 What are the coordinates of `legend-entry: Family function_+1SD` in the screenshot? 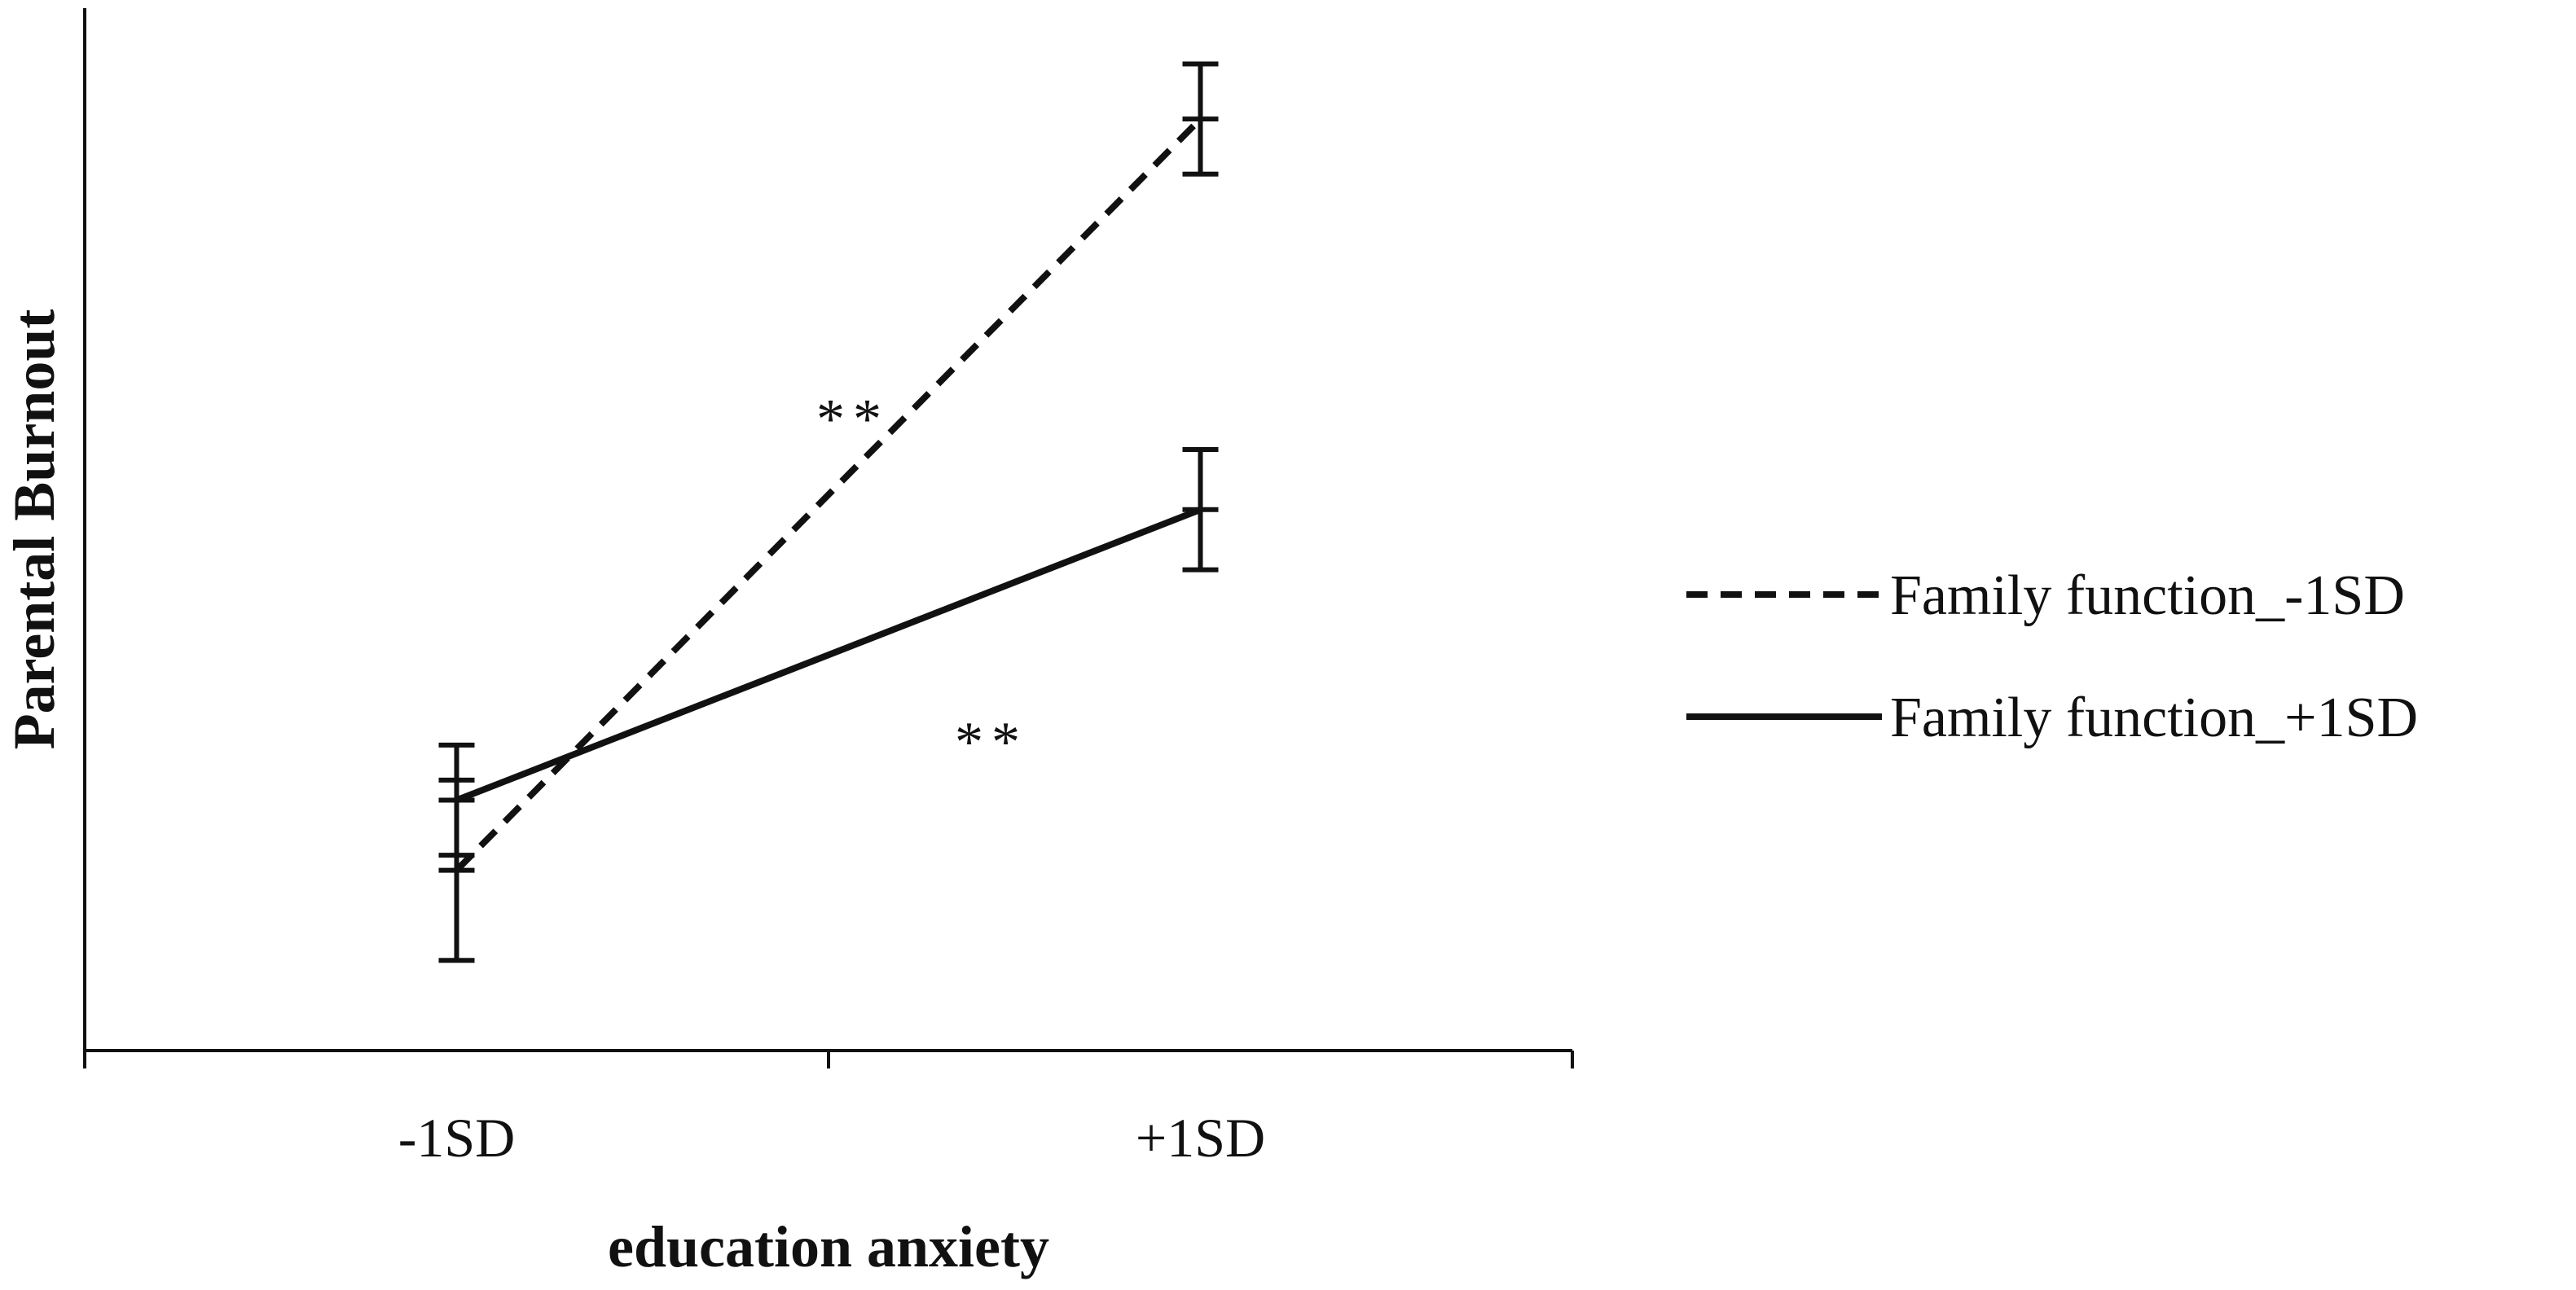 It's located at (2052, 718).